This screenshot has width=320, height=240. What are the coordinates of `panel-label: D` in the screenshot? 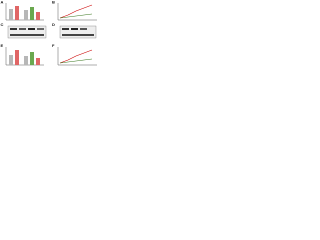 It's located at (53, 24).